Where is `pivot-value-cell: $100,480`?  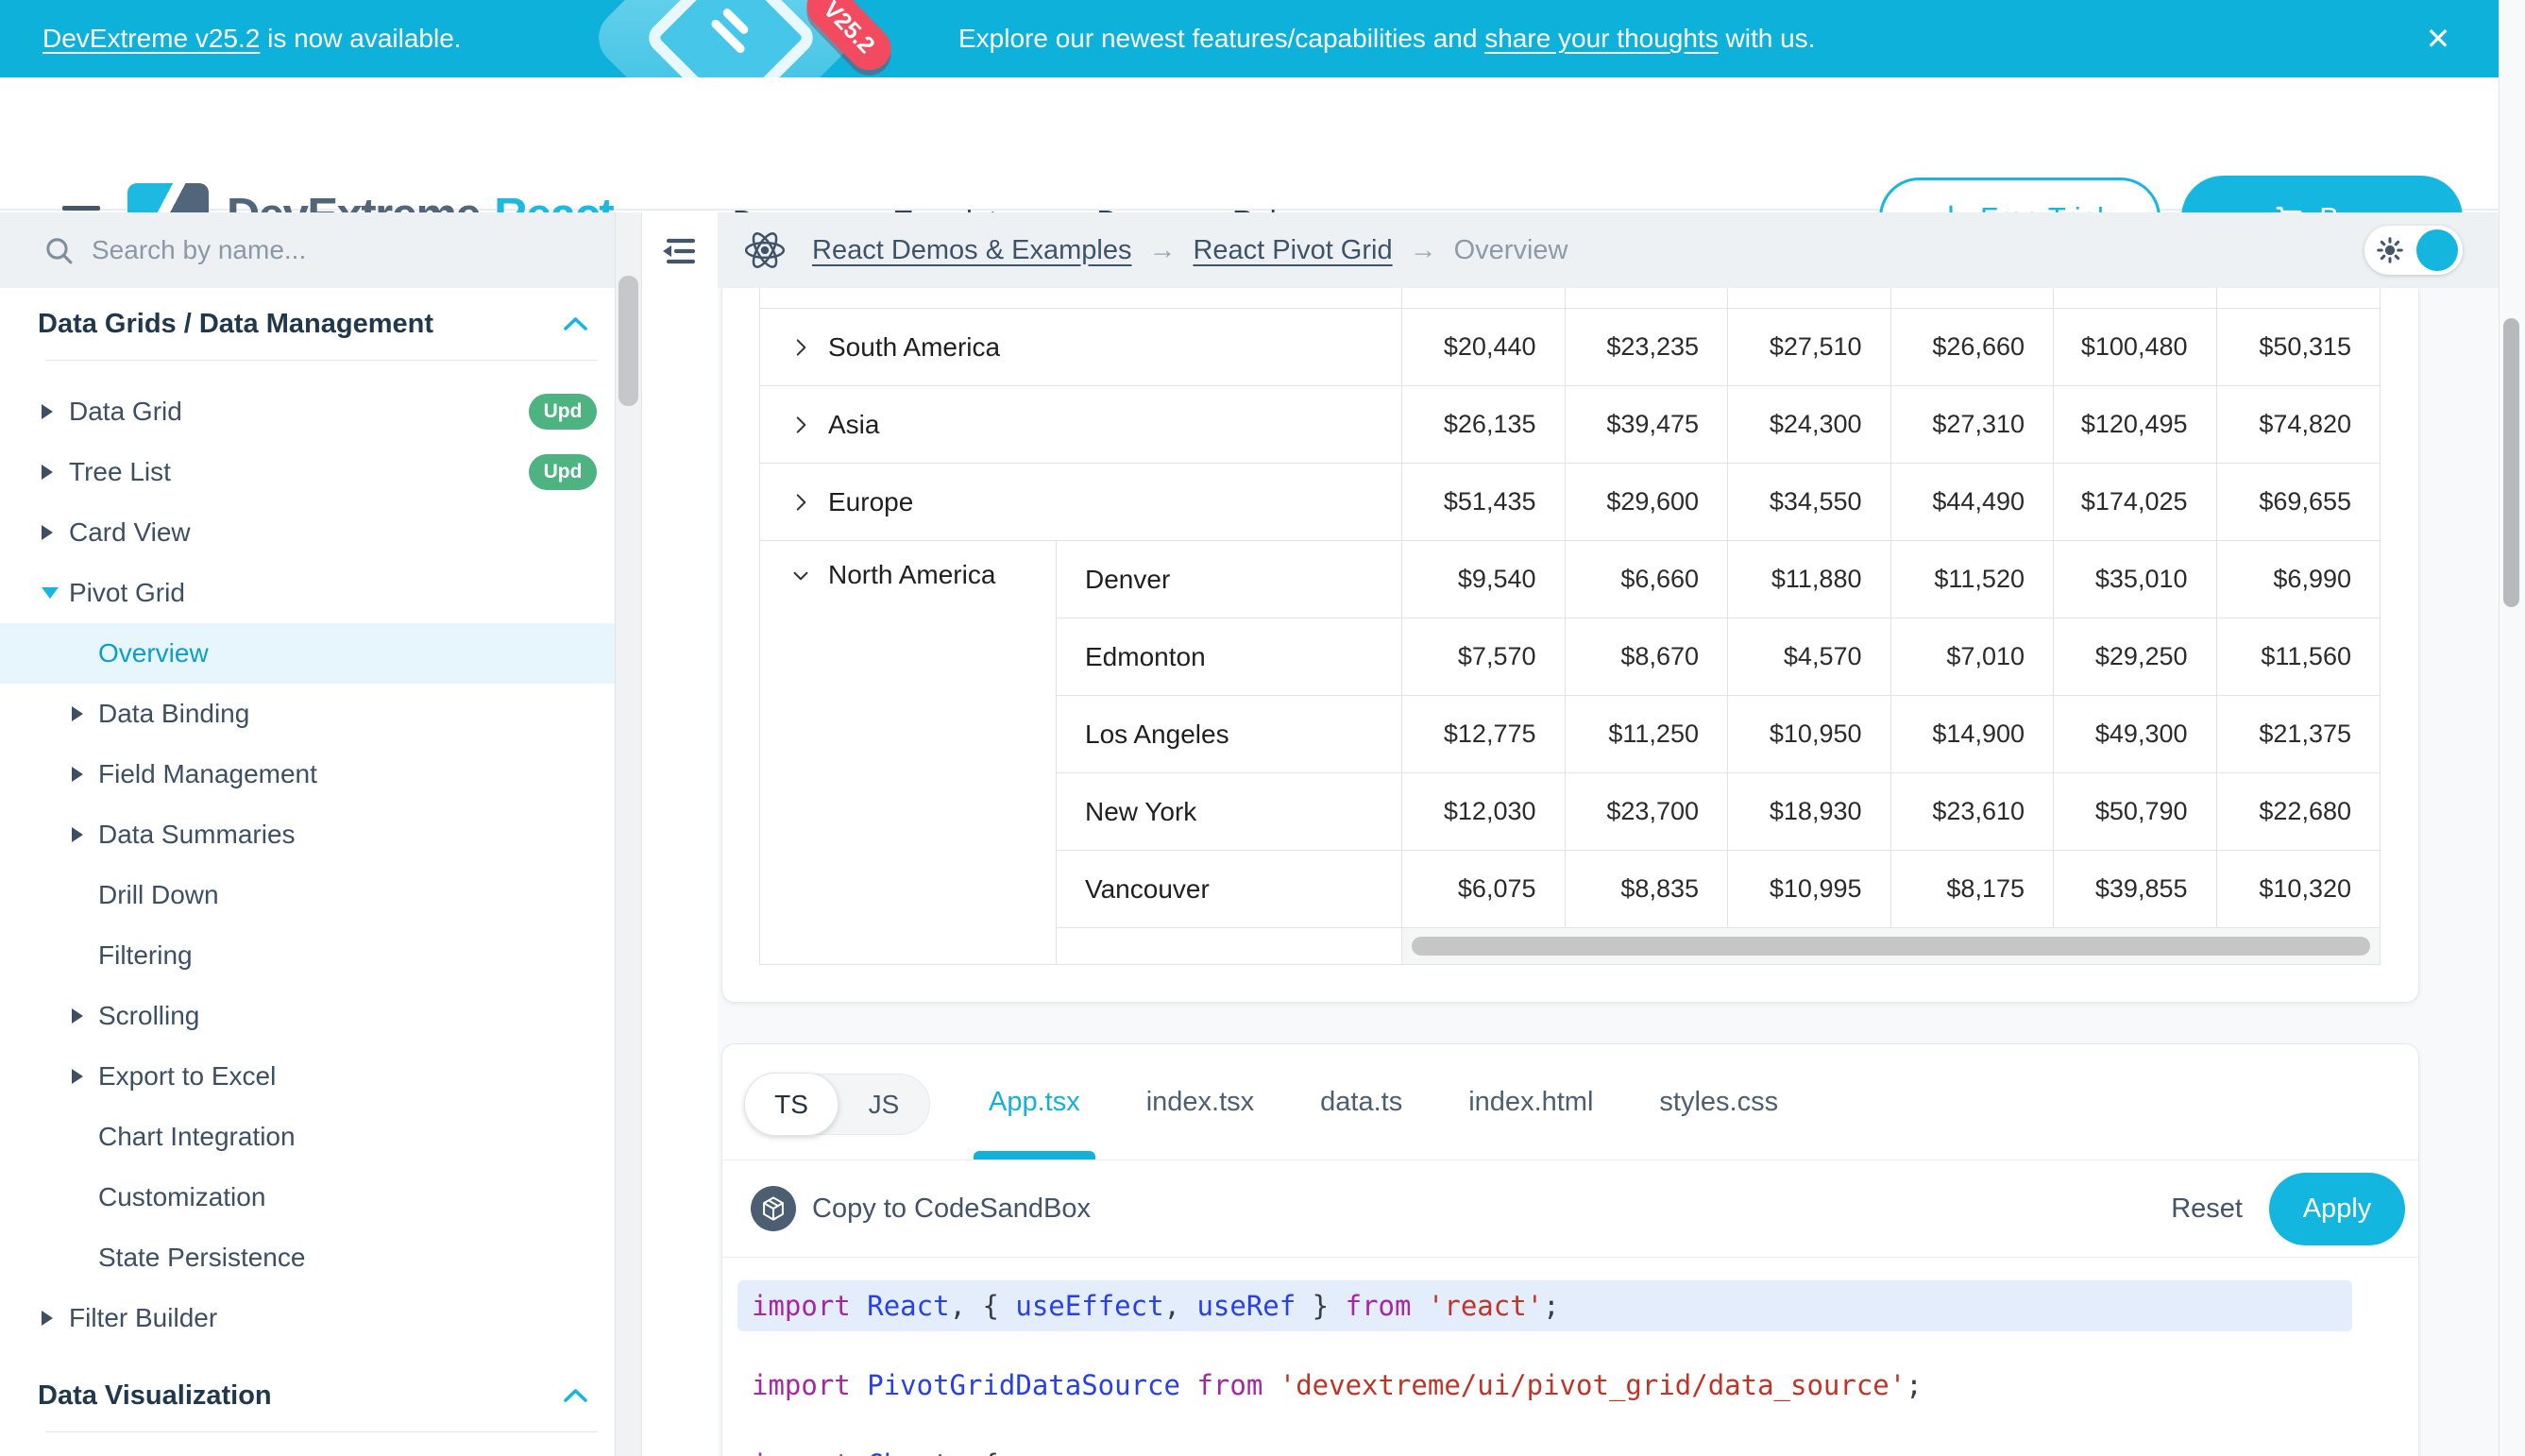 pivot-value-cell: $100,480 is located at coordinates (2135, 347).